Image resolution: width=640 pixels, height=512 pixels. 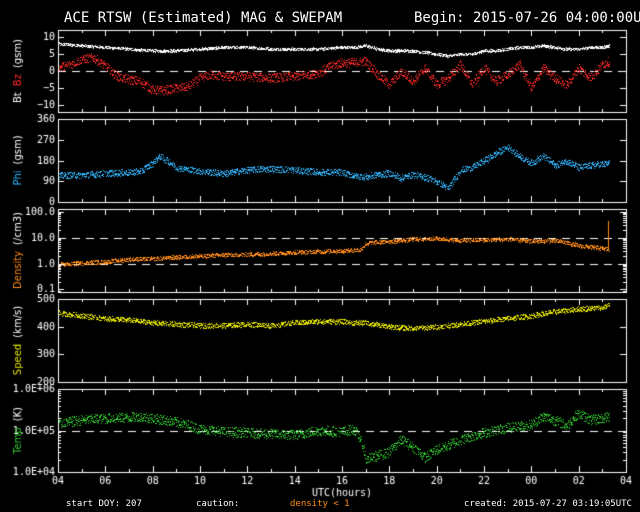 What do you see at coordinates (104, 504) in the screenshot?
I see `start-doy: start DOY: 207` at bounding box center [104, 504].